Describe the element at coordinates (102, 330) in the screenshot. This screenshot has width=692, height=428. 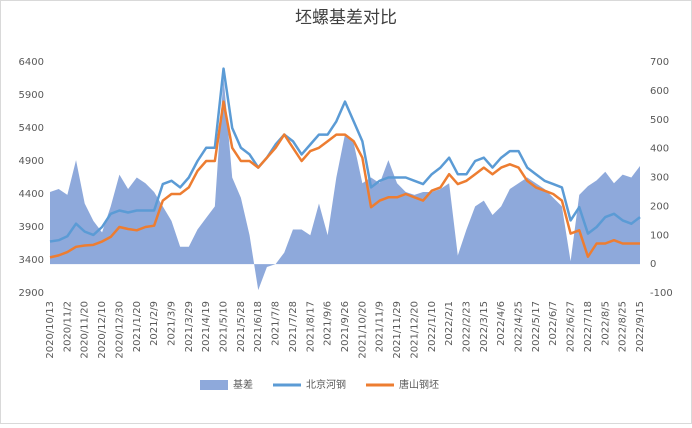
I see `x-tick-label: 2020/12/10` at that location.